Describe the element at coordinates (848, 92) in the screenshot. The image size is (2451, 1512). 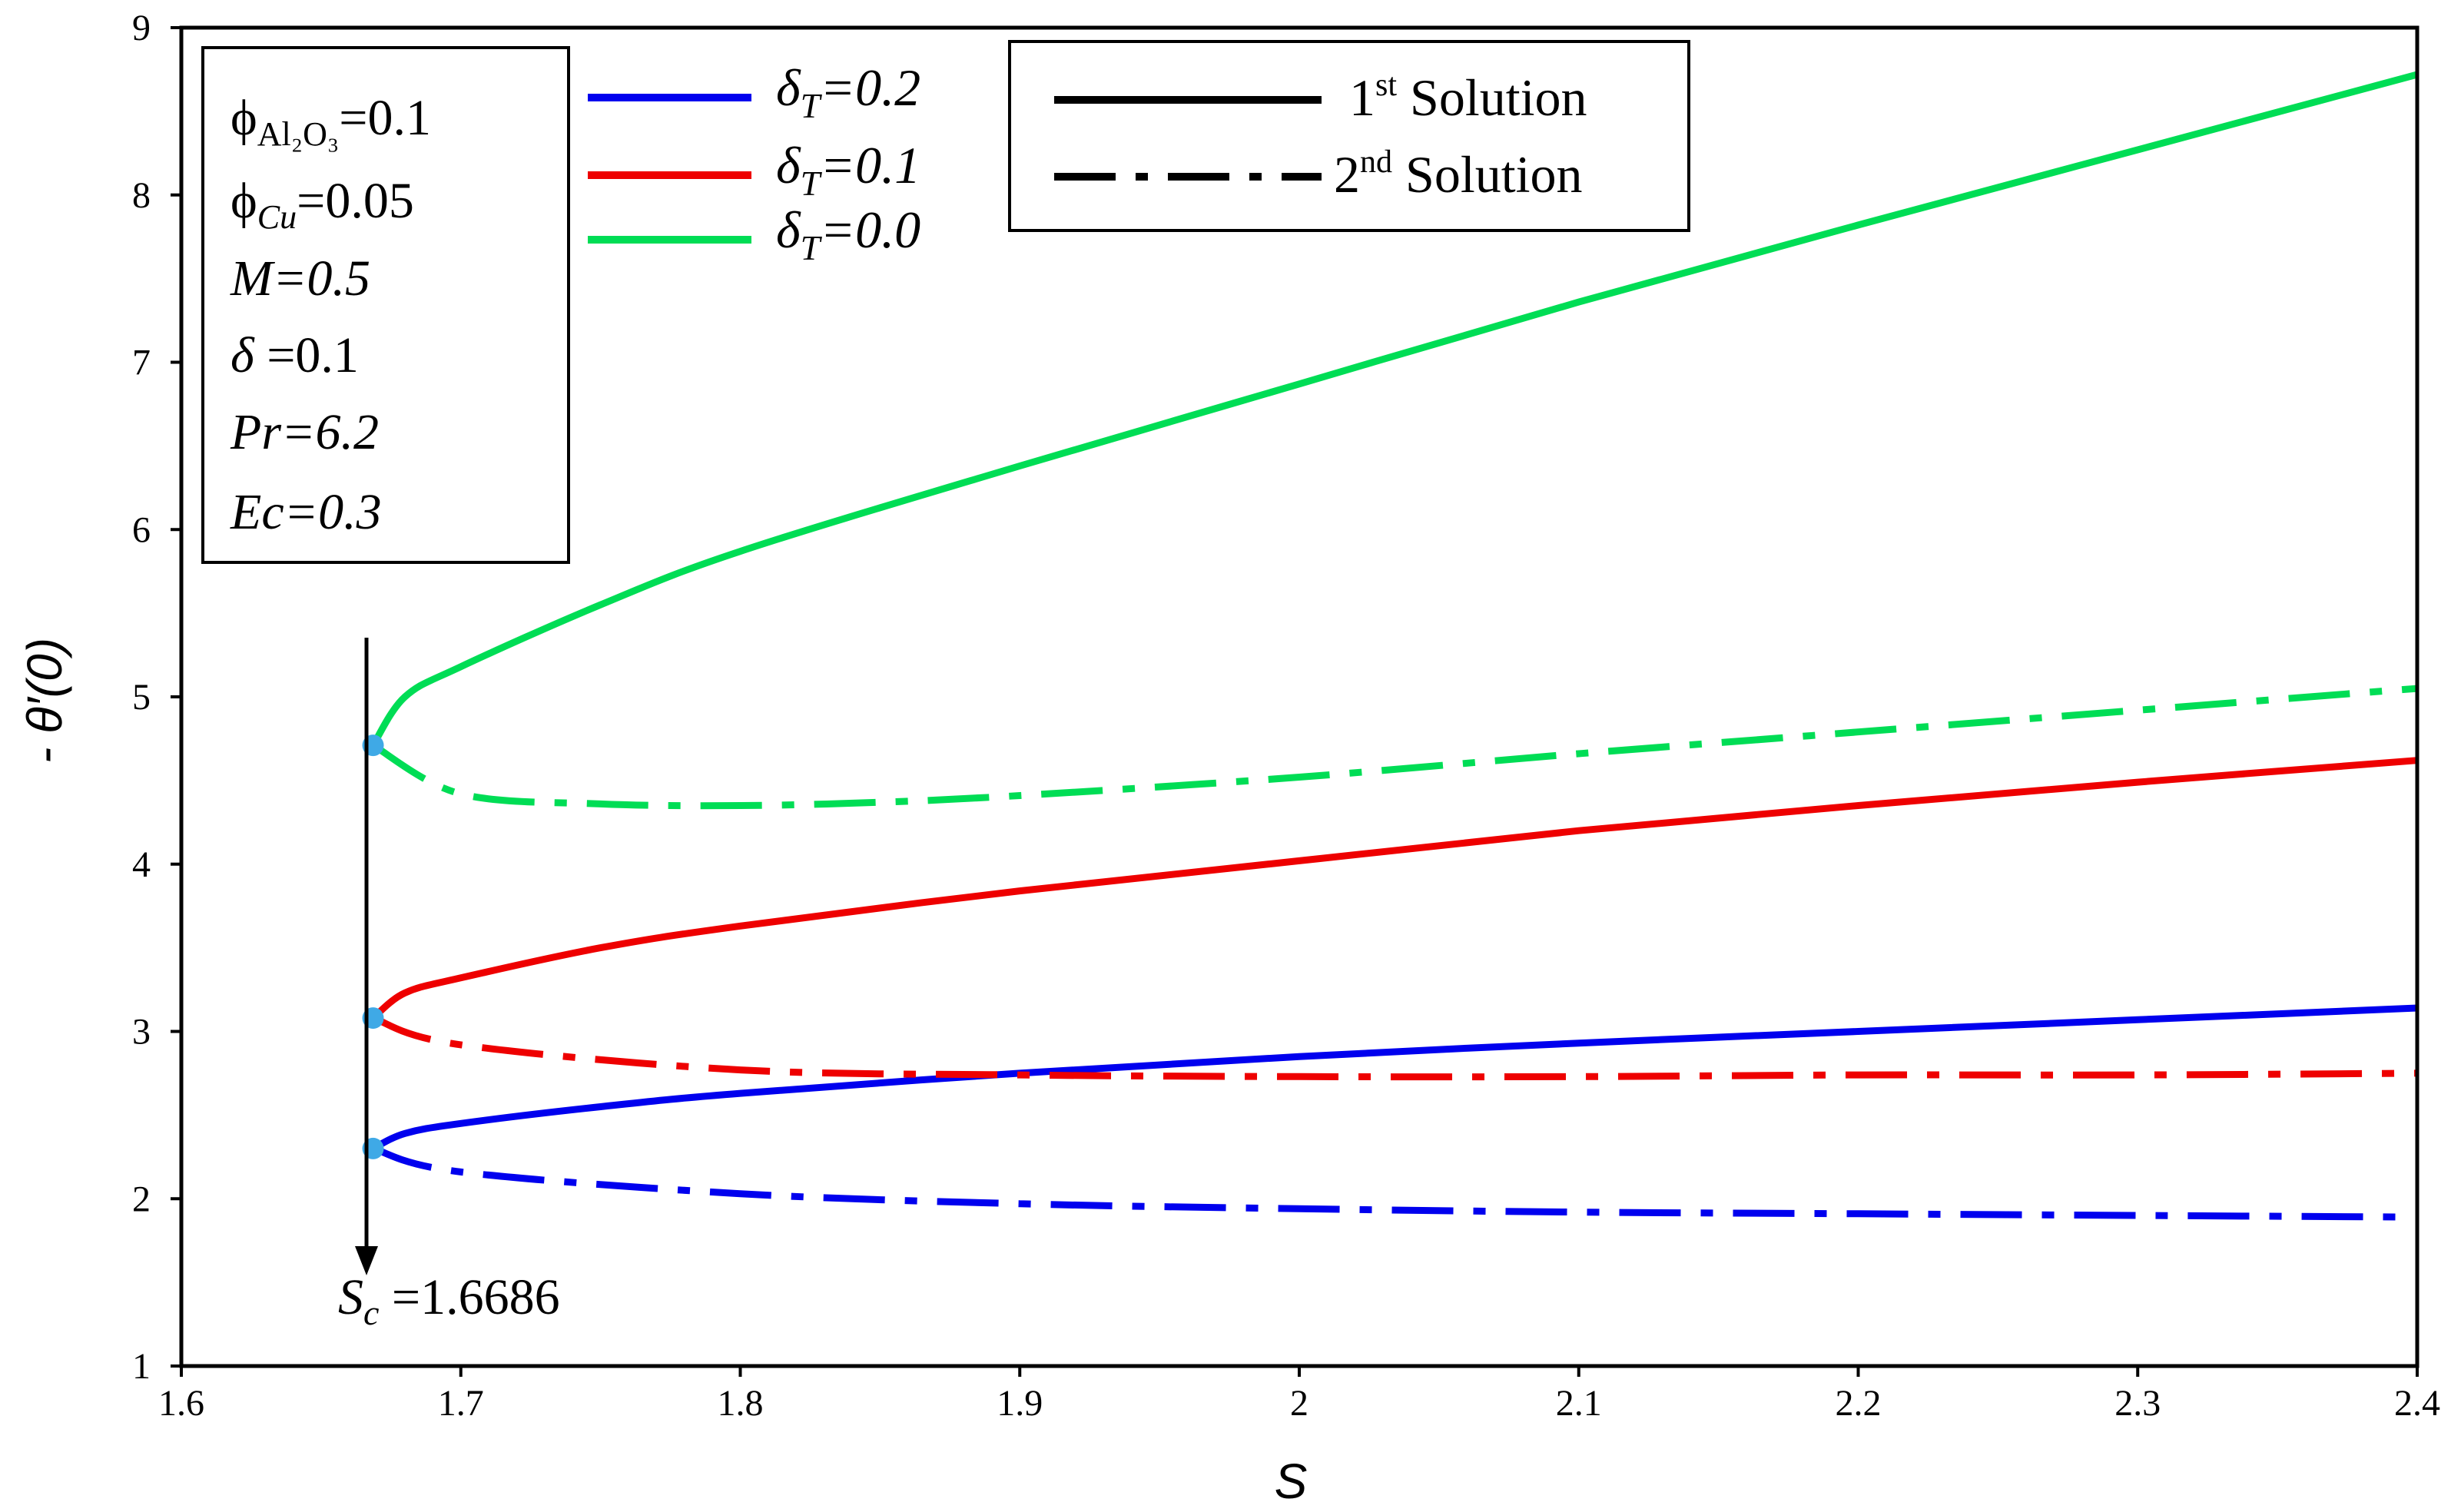
I see `legend-label-delta02: δT=0.2` at that location.